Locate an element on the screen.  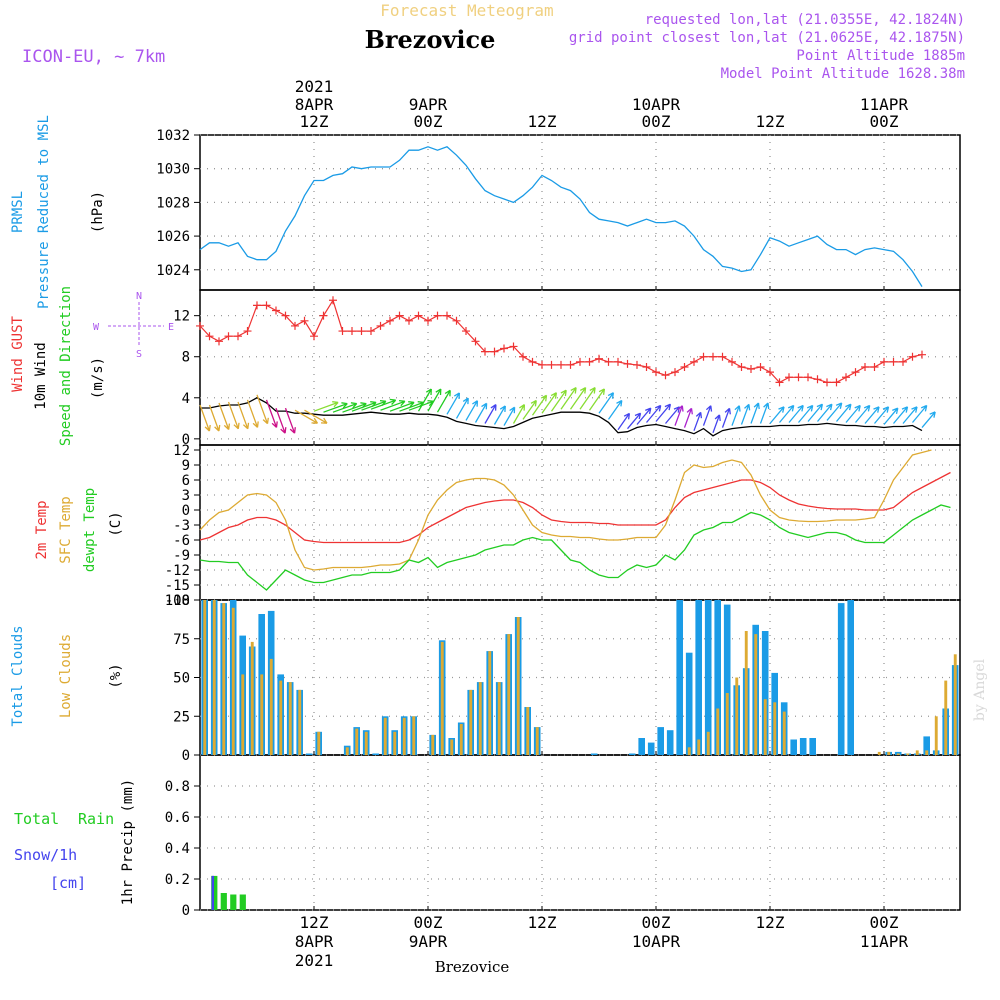
cloud-unit: (%) is located at coordinates (116, 675).